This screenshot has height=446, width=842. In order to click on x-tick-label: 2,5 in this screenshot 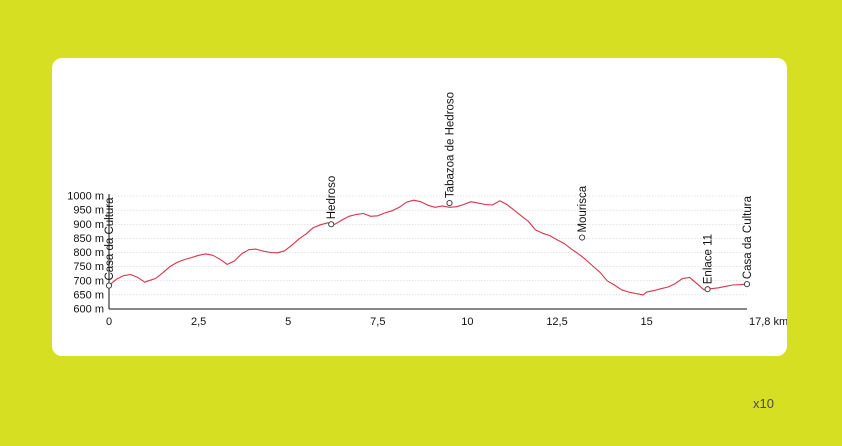, I will do `click(198, 322)`.